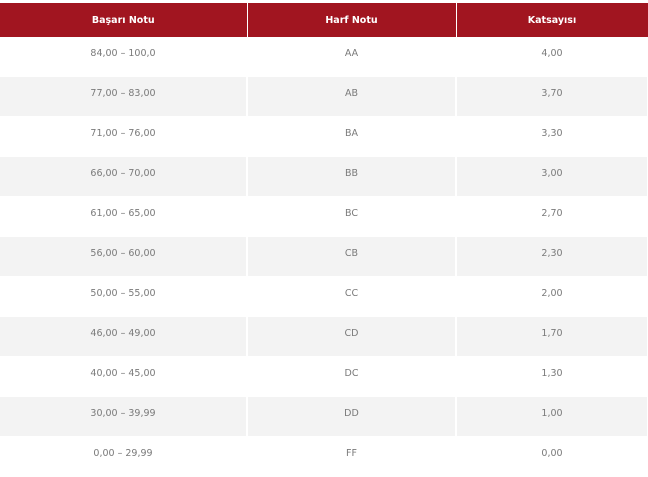  Describe the element at coordinates (124, 336) in the screenshot. I see `score-range-cell: 46,00 – 49,00` at that location.